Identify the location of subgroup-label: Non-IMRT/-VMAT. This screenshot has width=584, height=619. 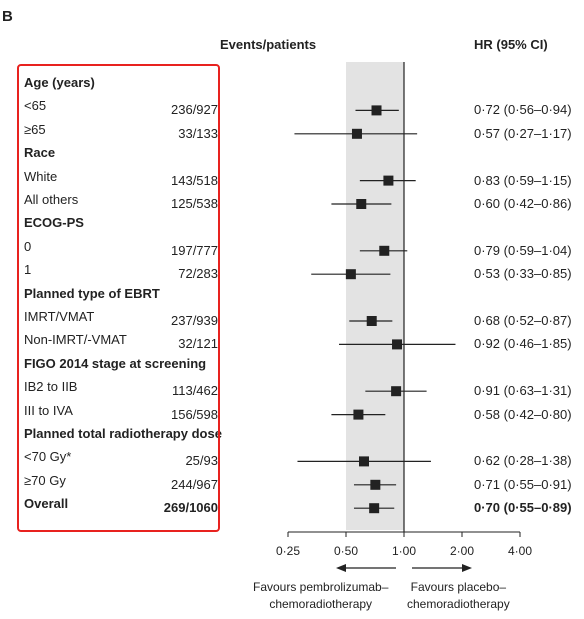
(75, 340).